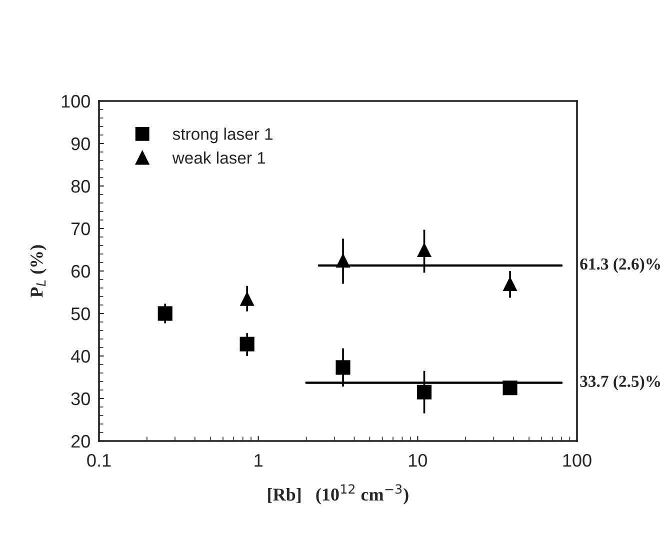 The height and width of the screenshot is (554, 670). Describe the element at coordinates (80, 356) in the screenshot. I see `y-tick-label: 40` at that location.